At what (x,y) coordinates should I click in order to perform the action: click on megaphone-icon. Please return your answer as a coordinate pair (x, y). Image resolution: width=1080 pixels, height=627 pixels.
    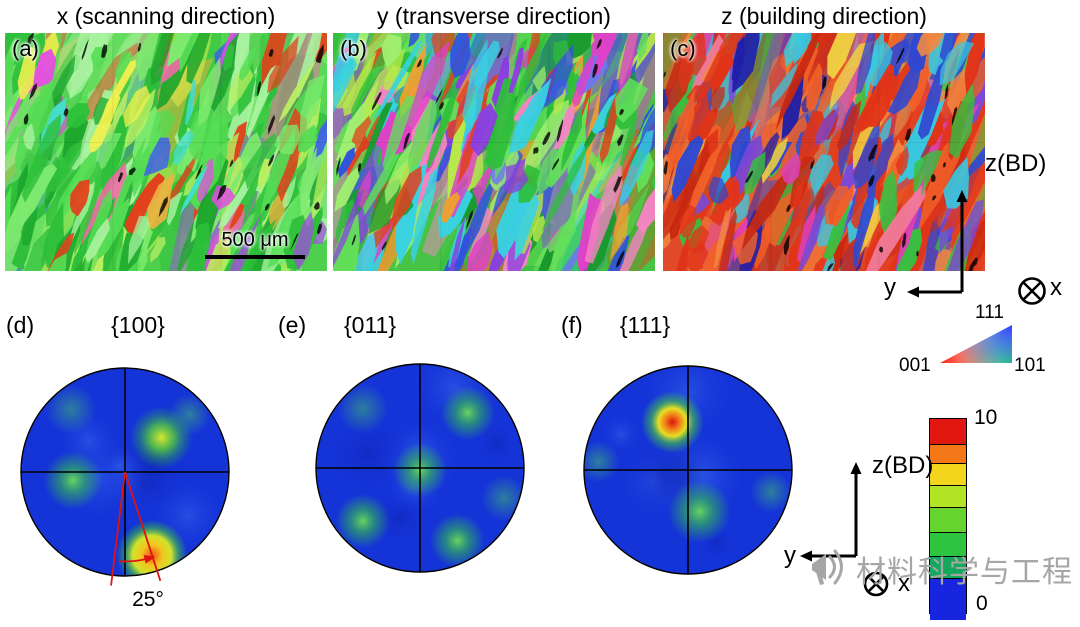
    Looking at the image, I should click on (827, 567).